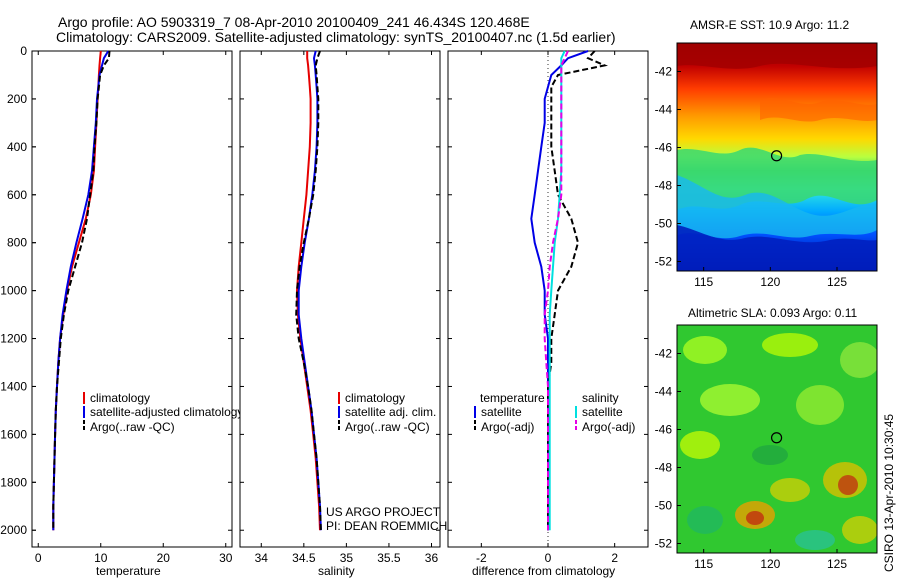 The image size is (900, 580). Describe the element at coordinates (101, 558) in the screenshot. I see `x-tick-label: 10` at that location.